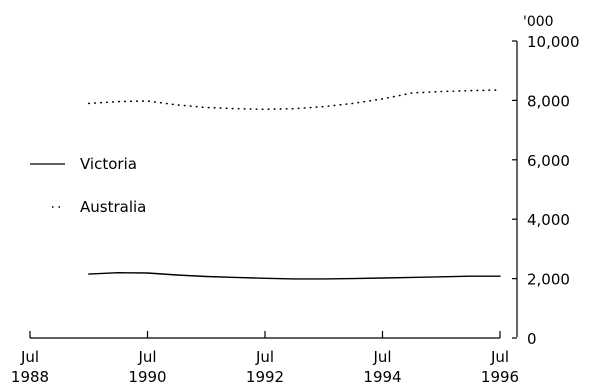 Image resolution: width=593 pixels, height=389 pixels. Describe the element at coordinates (294, 100) in the screenshot. I see `series-line-australia` at that location.